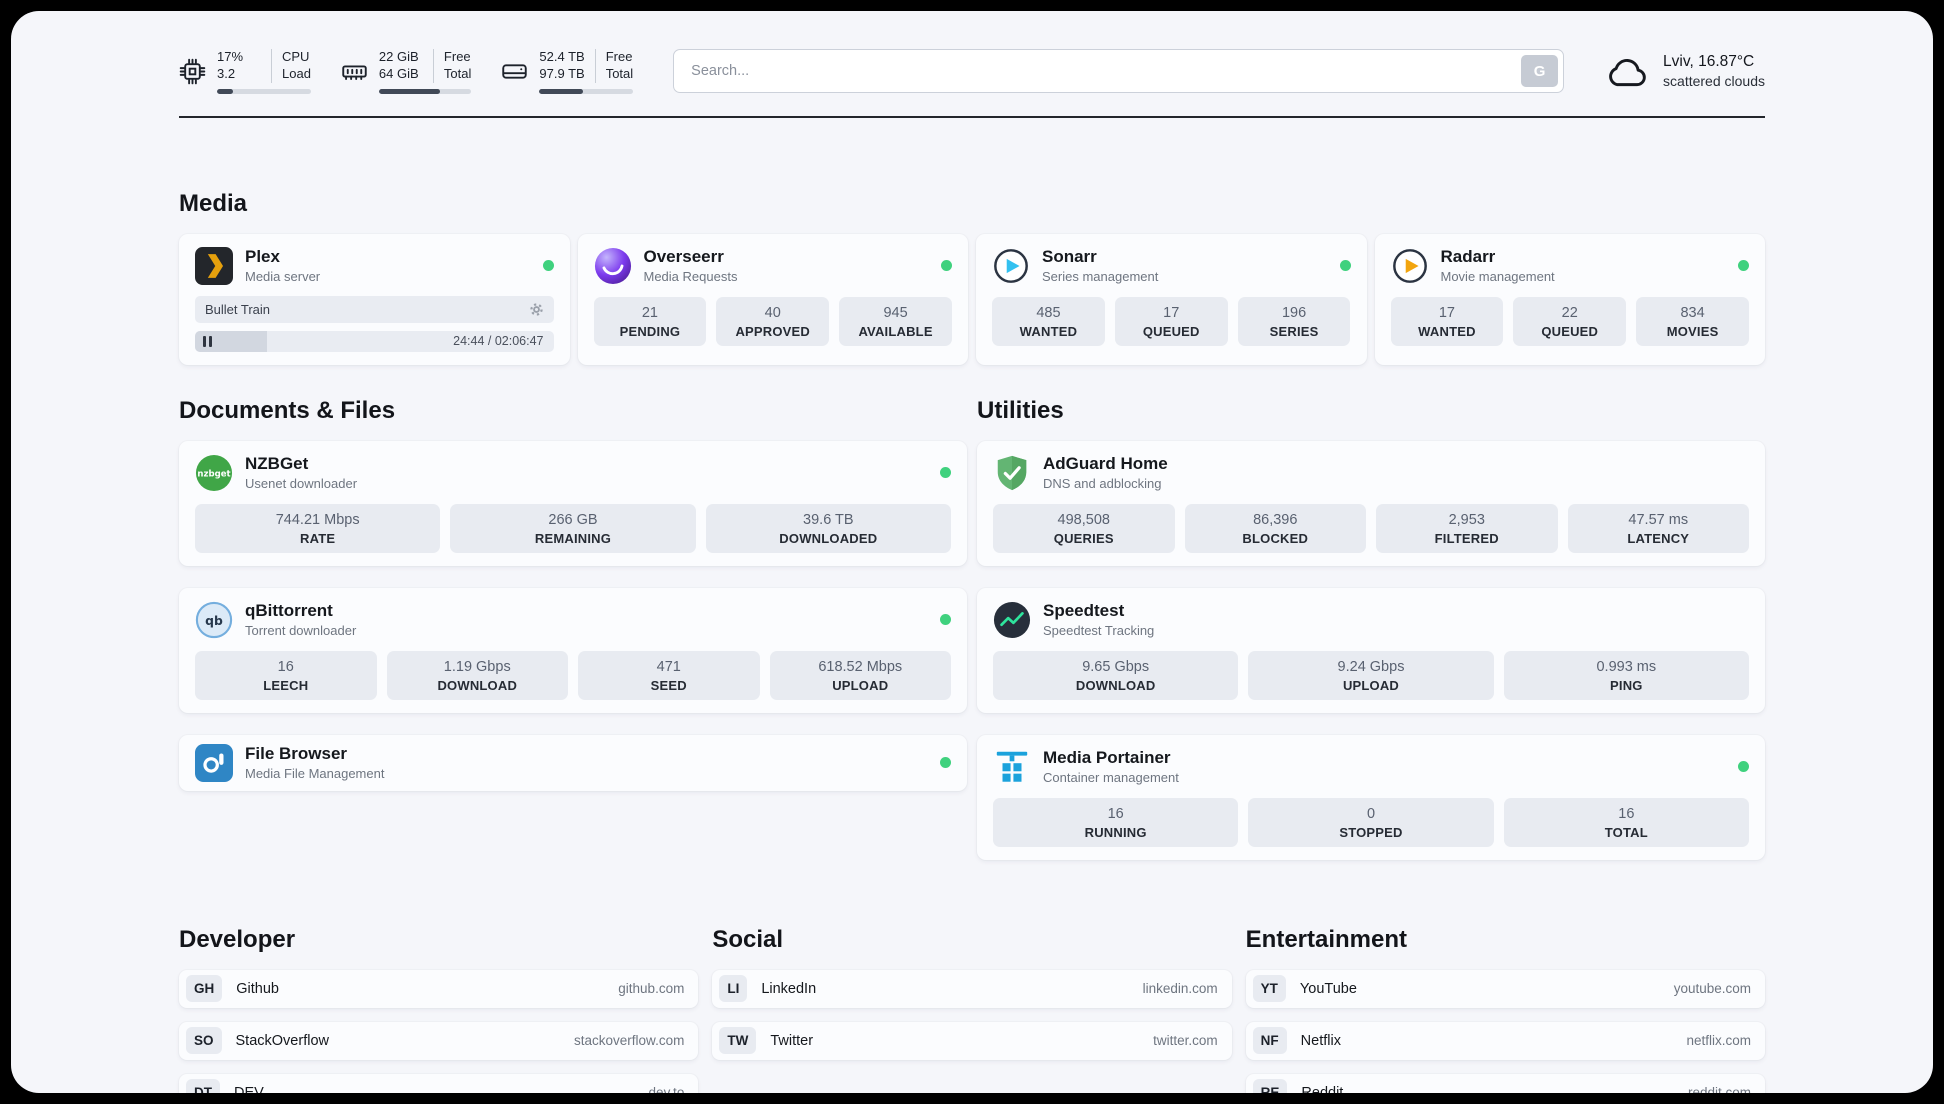 Image resolution: width=1944 pixels, height=1104 pixels. What do you see at coordinates (1119, 71) in the screenshot?
I see `search-input` at bounding box center [1119, 71].